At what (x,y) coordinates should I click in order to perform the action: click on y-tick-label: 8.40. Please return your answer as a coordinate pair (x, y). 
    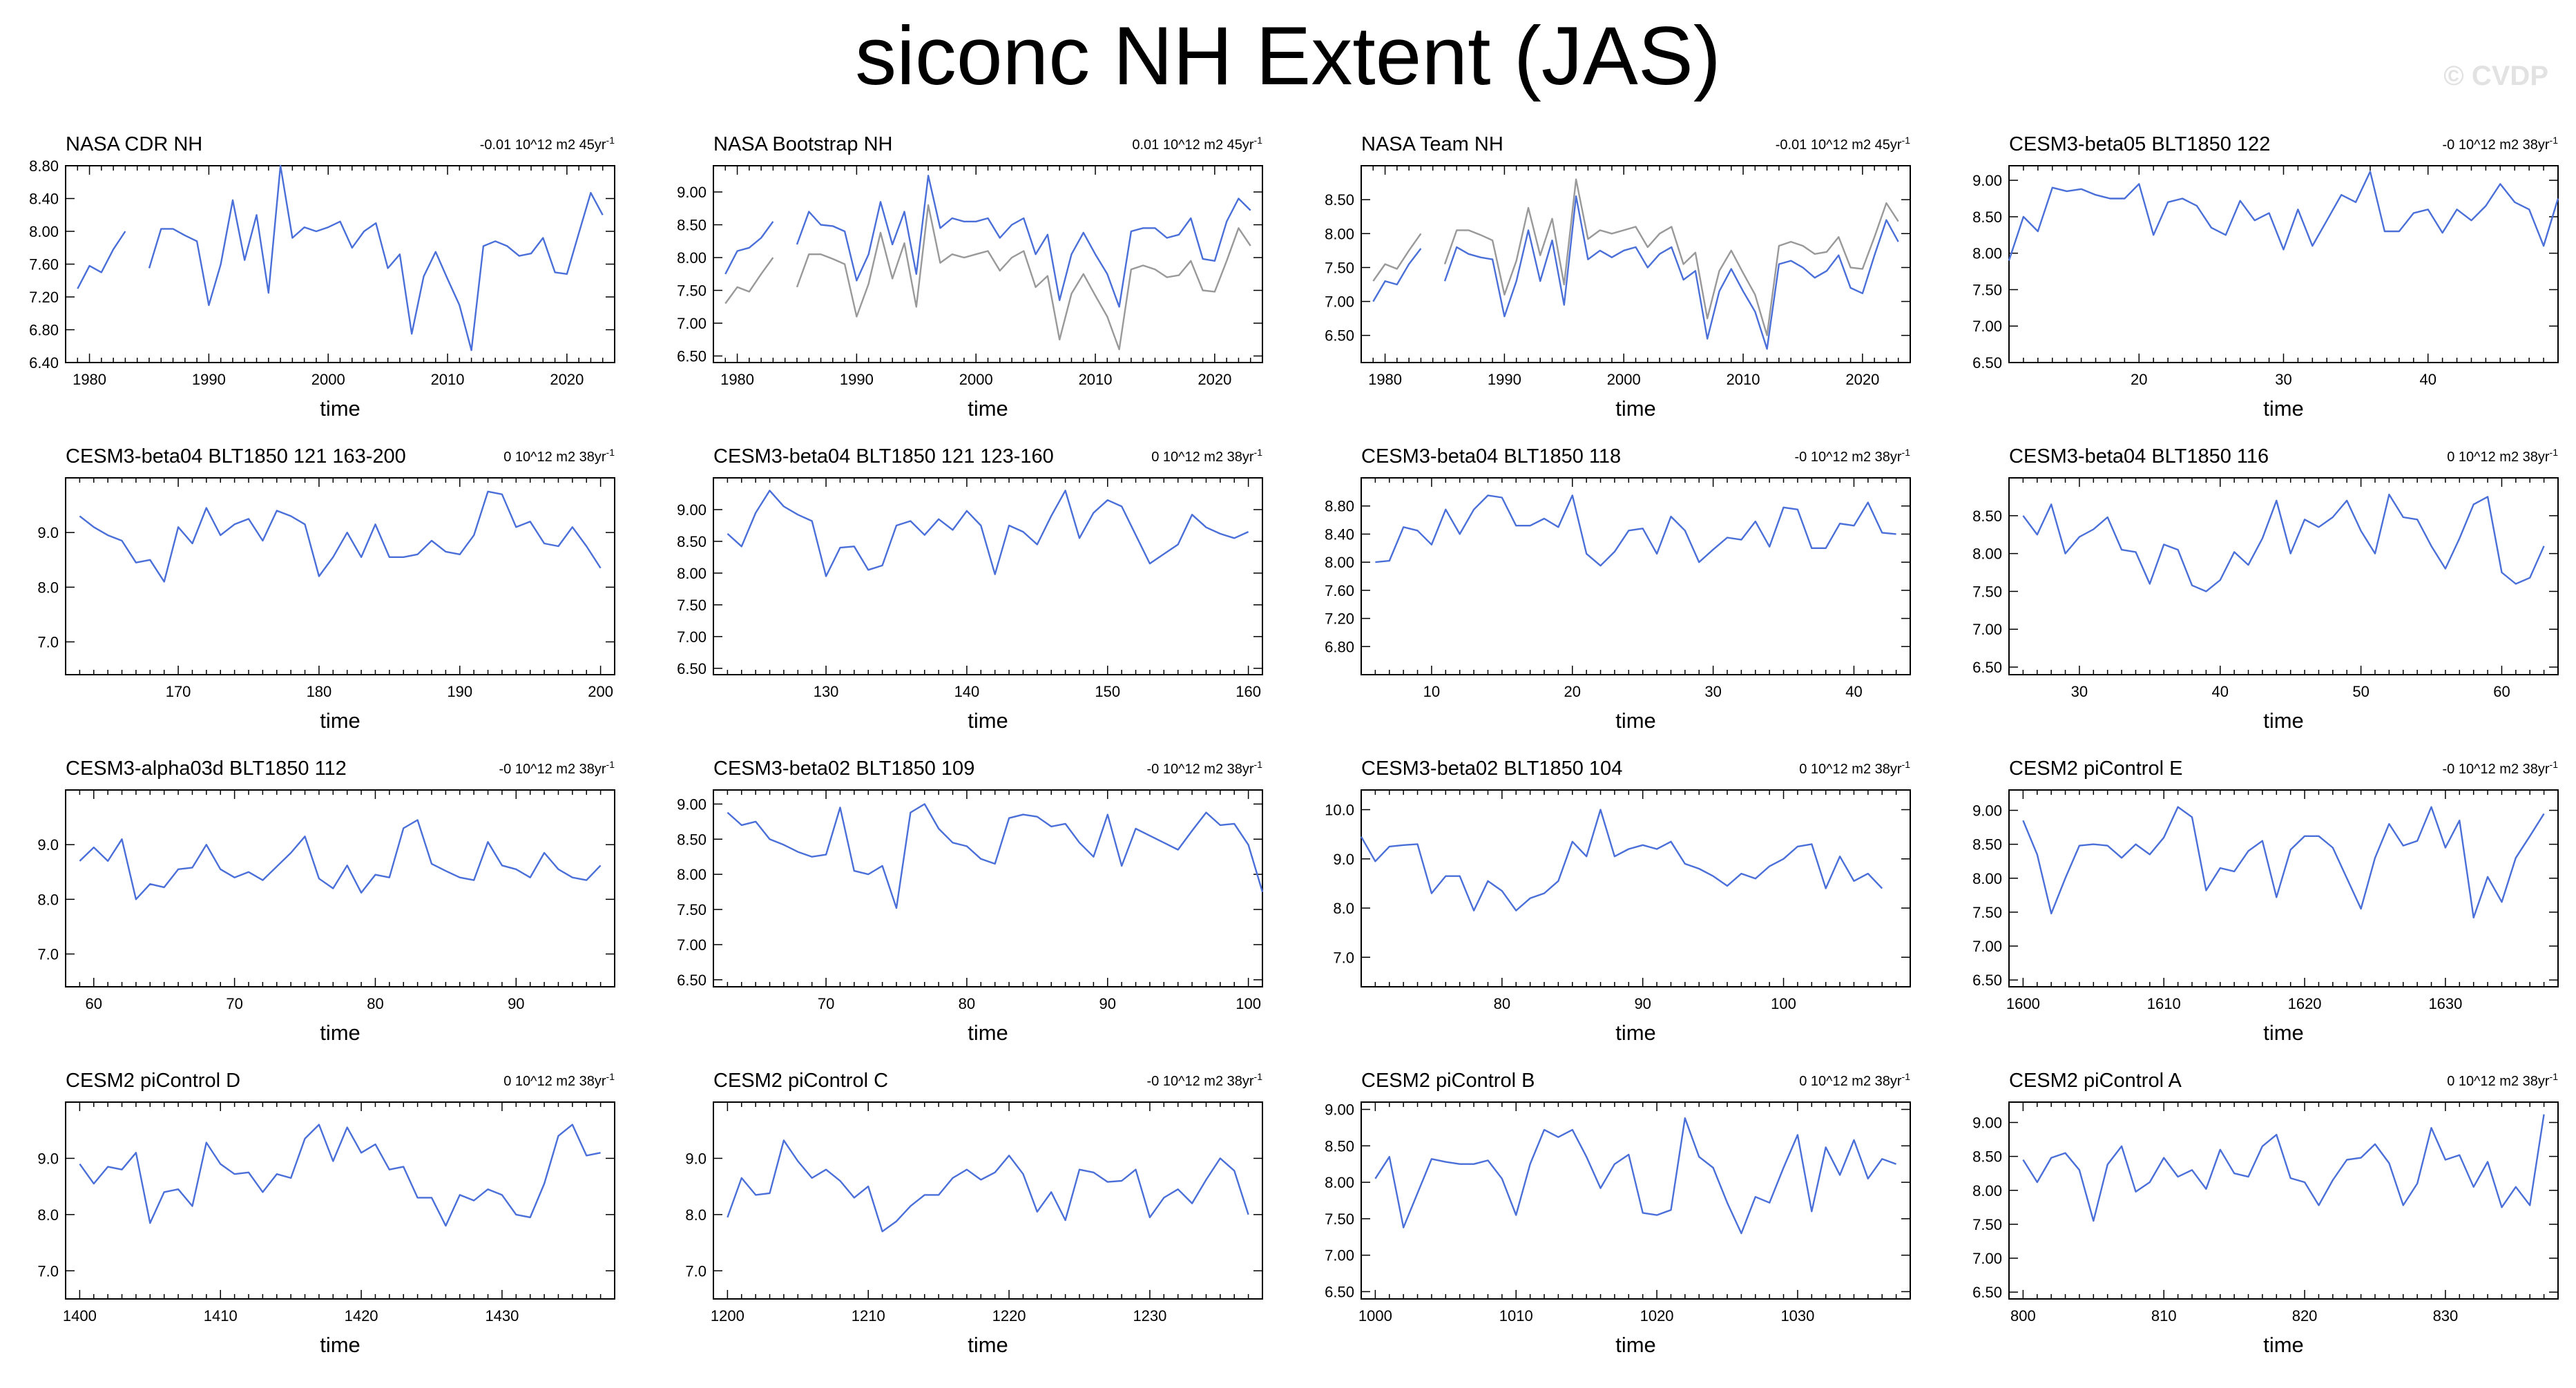
    Looking at the image, I should click on (1339, 534).